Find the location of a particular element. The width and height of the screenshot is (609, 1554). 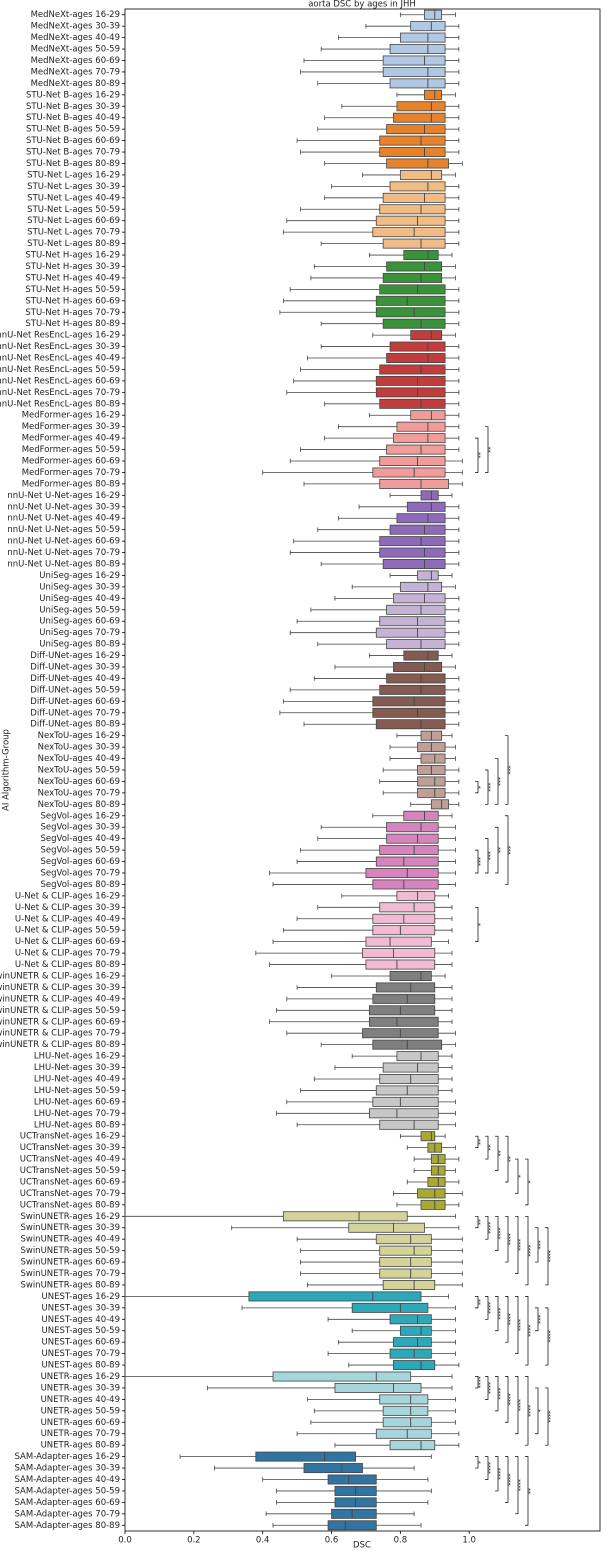

y-tick-label: UCTransNet-ages 16-29 is located at coordinates (70, 1137).